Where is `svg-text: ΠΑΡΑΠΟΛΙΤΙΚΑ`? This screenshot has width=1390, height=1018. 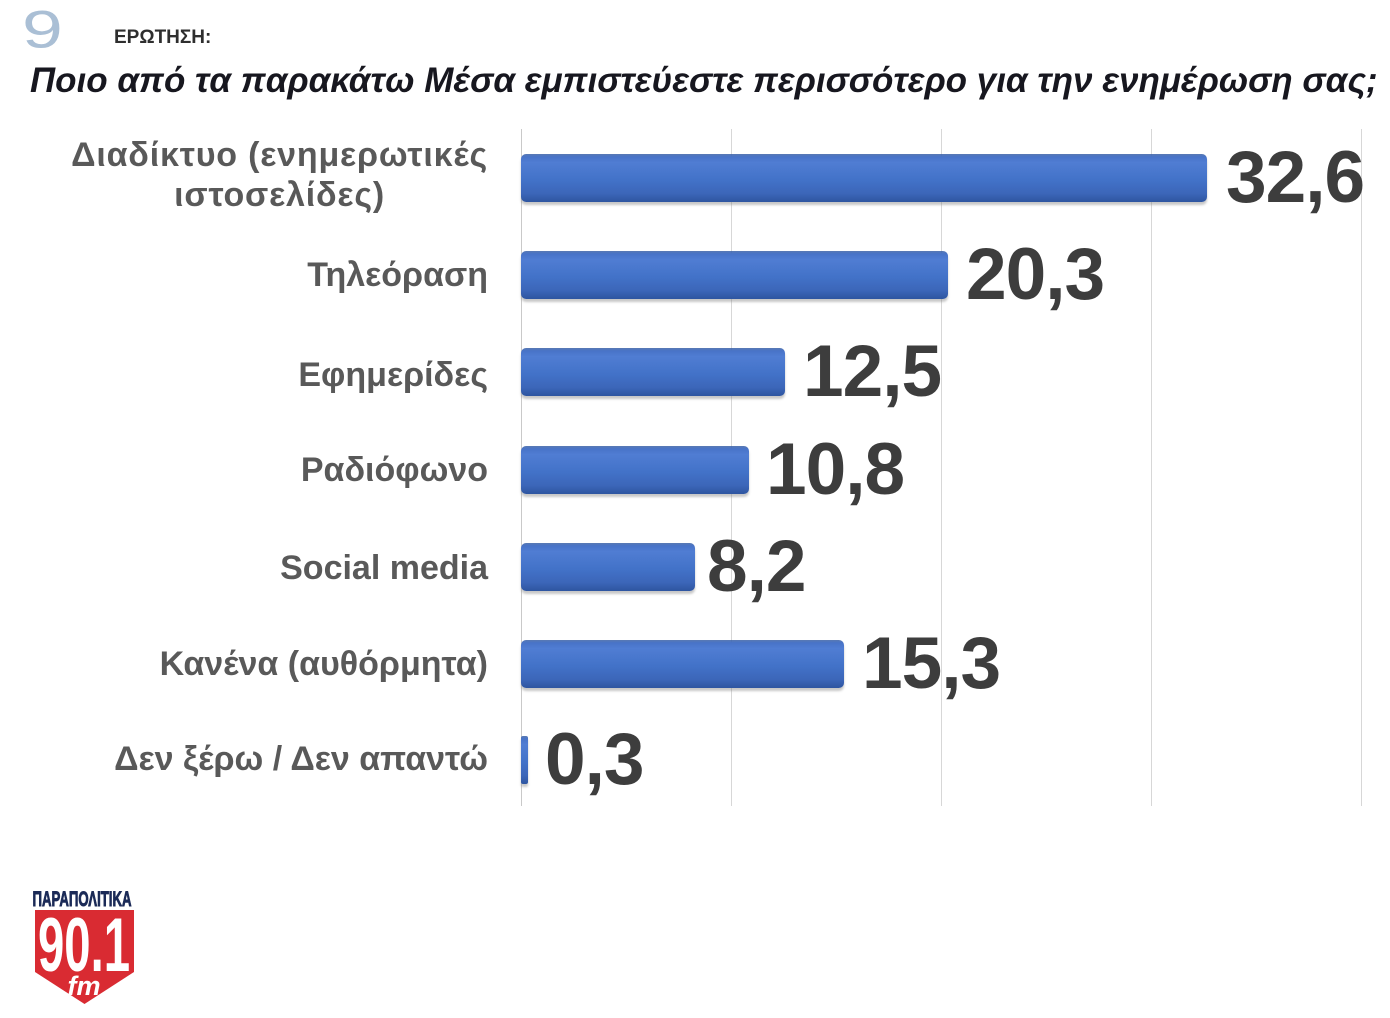 svg-text: ΠΑΡΑΠΟΛΙΤΙΚΑ is located at coordinates (82, 899).